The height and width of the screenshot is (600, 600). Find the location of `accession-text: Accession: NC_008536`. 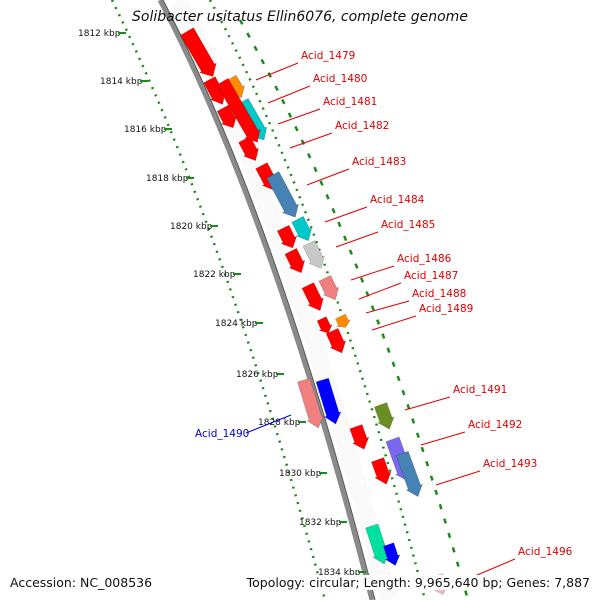

accession-text: Accession: NC_008536 is located at coordinates (81, 582).